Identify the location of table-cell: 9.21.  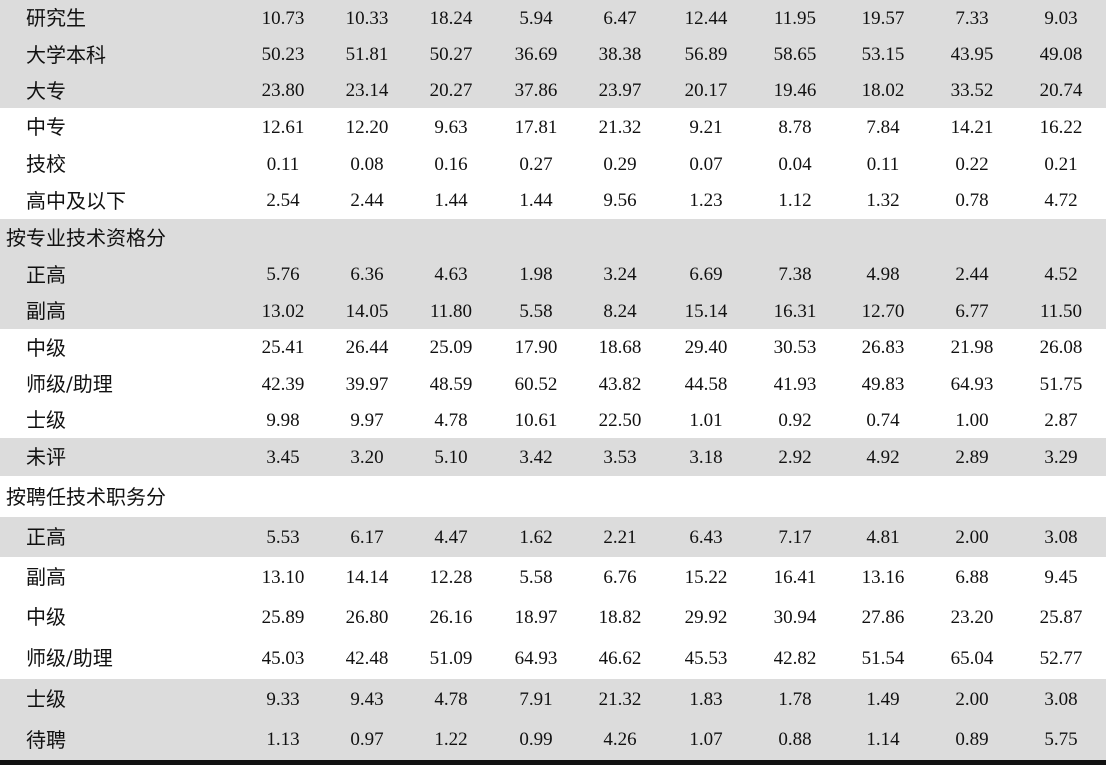
(706, 127).